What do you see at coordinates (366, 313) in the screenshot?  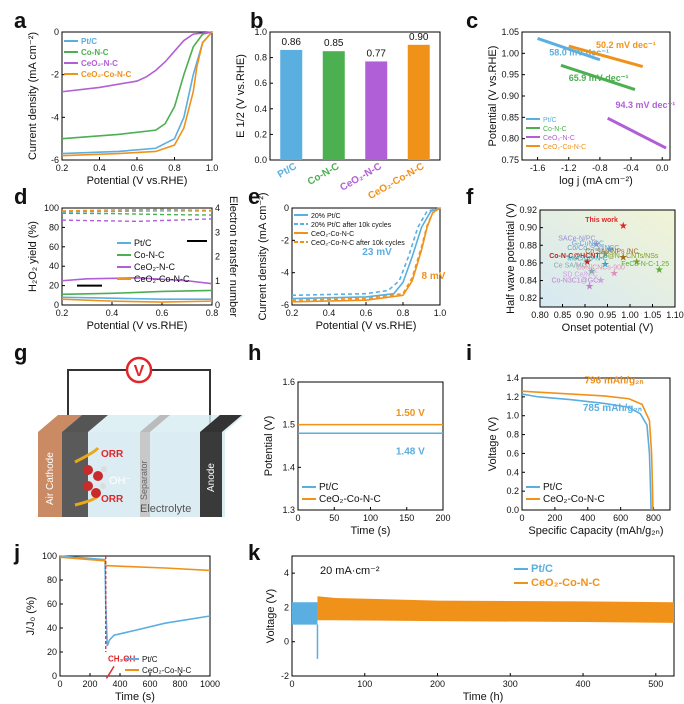 I see `x-tick-label: 0.6` at bounding box center [366, 313].